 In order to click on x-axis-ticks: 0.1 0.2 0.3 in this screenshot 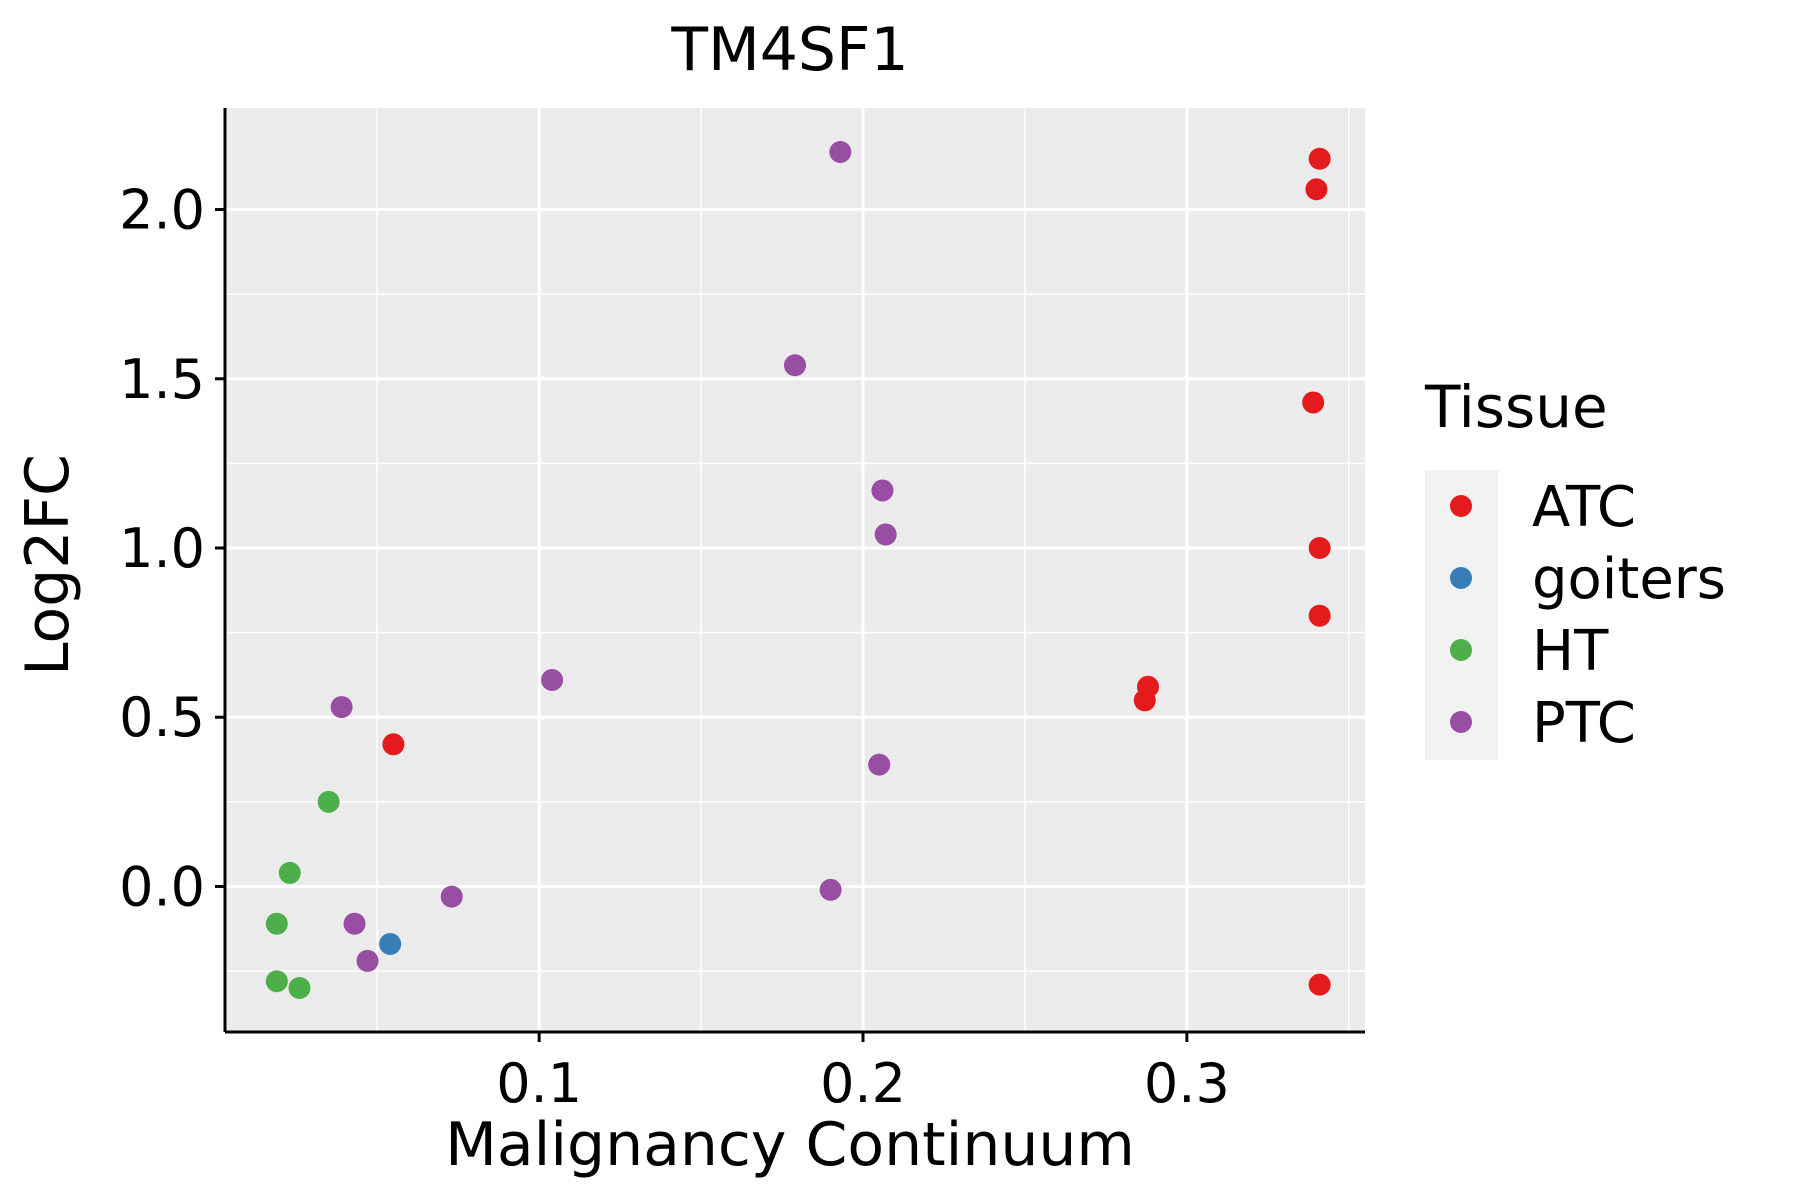, I will do `click(863, 1073)`.